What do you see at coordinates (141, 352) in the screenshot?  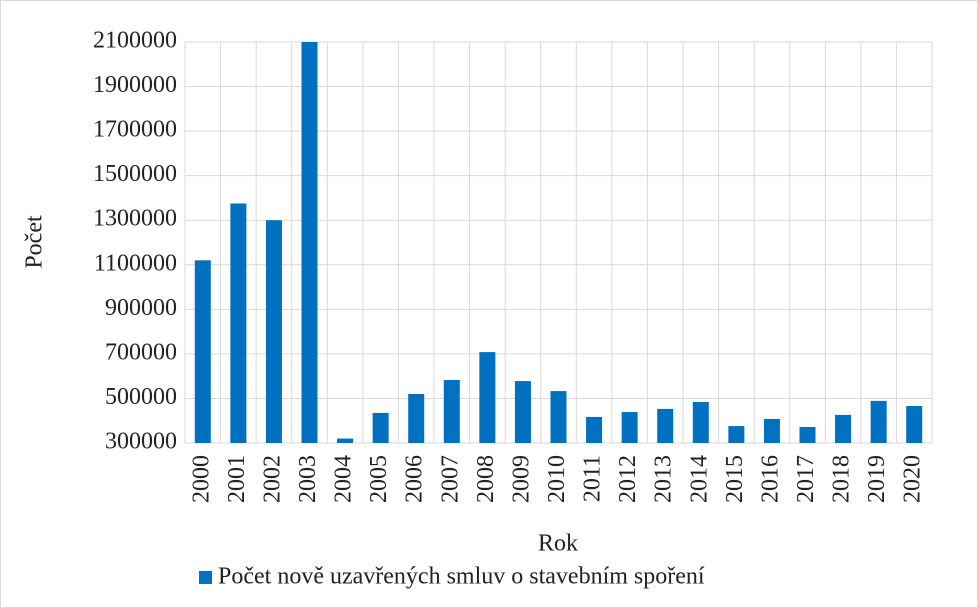 I see `y-tick-label: 700000` at bounding box center [141, 352].